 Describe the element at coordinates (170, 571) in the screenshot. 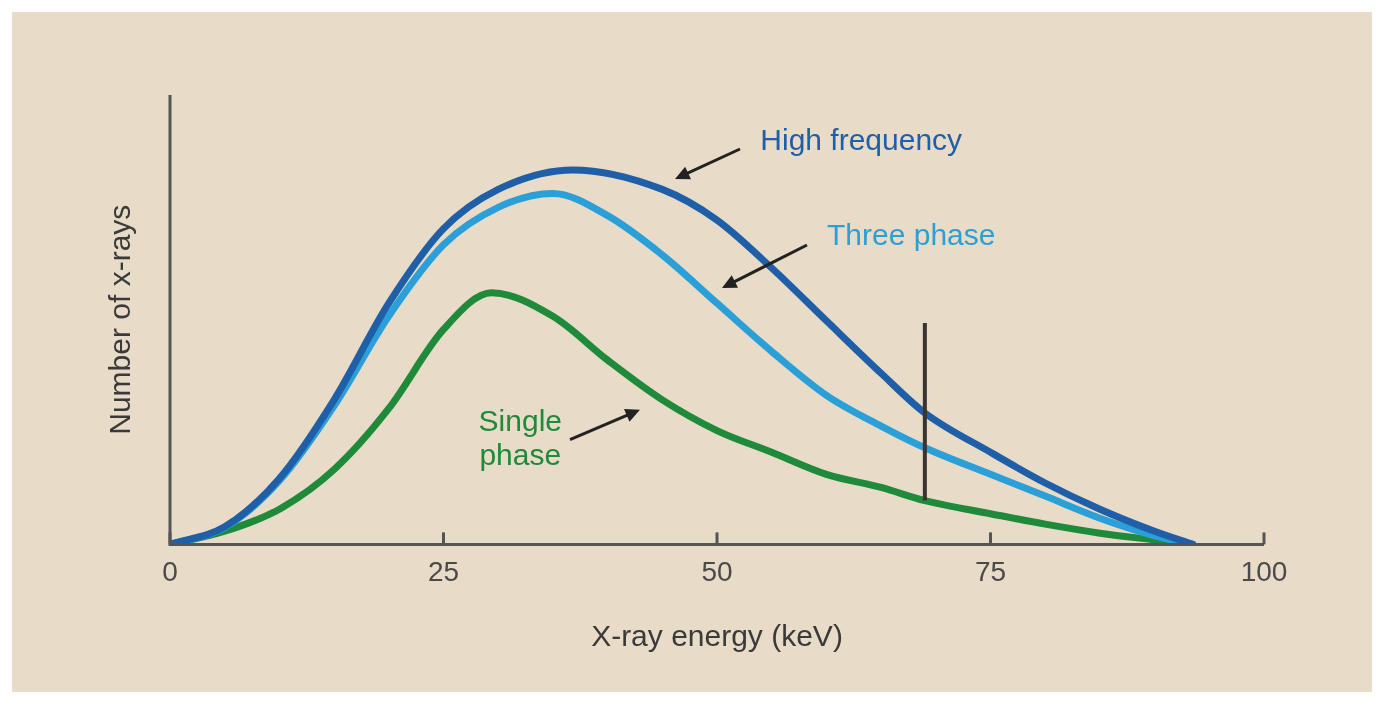

I see `x-tick-label: 0` at that location.